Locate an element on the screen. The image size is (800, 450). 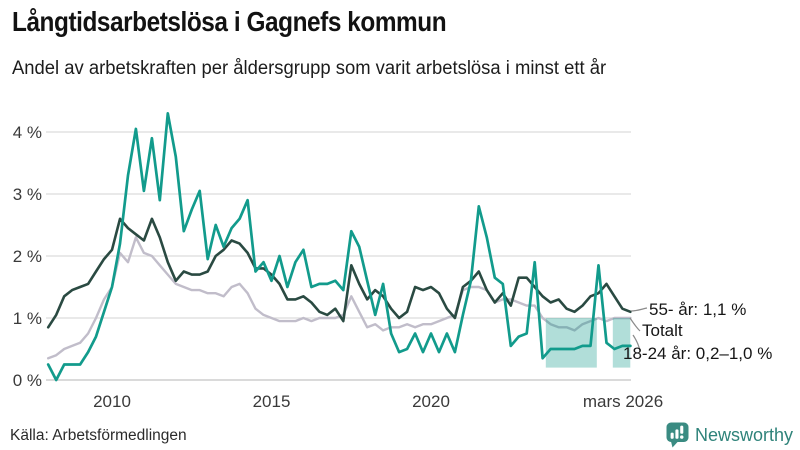
brand-logo: Newsworthy is located at coordinates (729, 435).